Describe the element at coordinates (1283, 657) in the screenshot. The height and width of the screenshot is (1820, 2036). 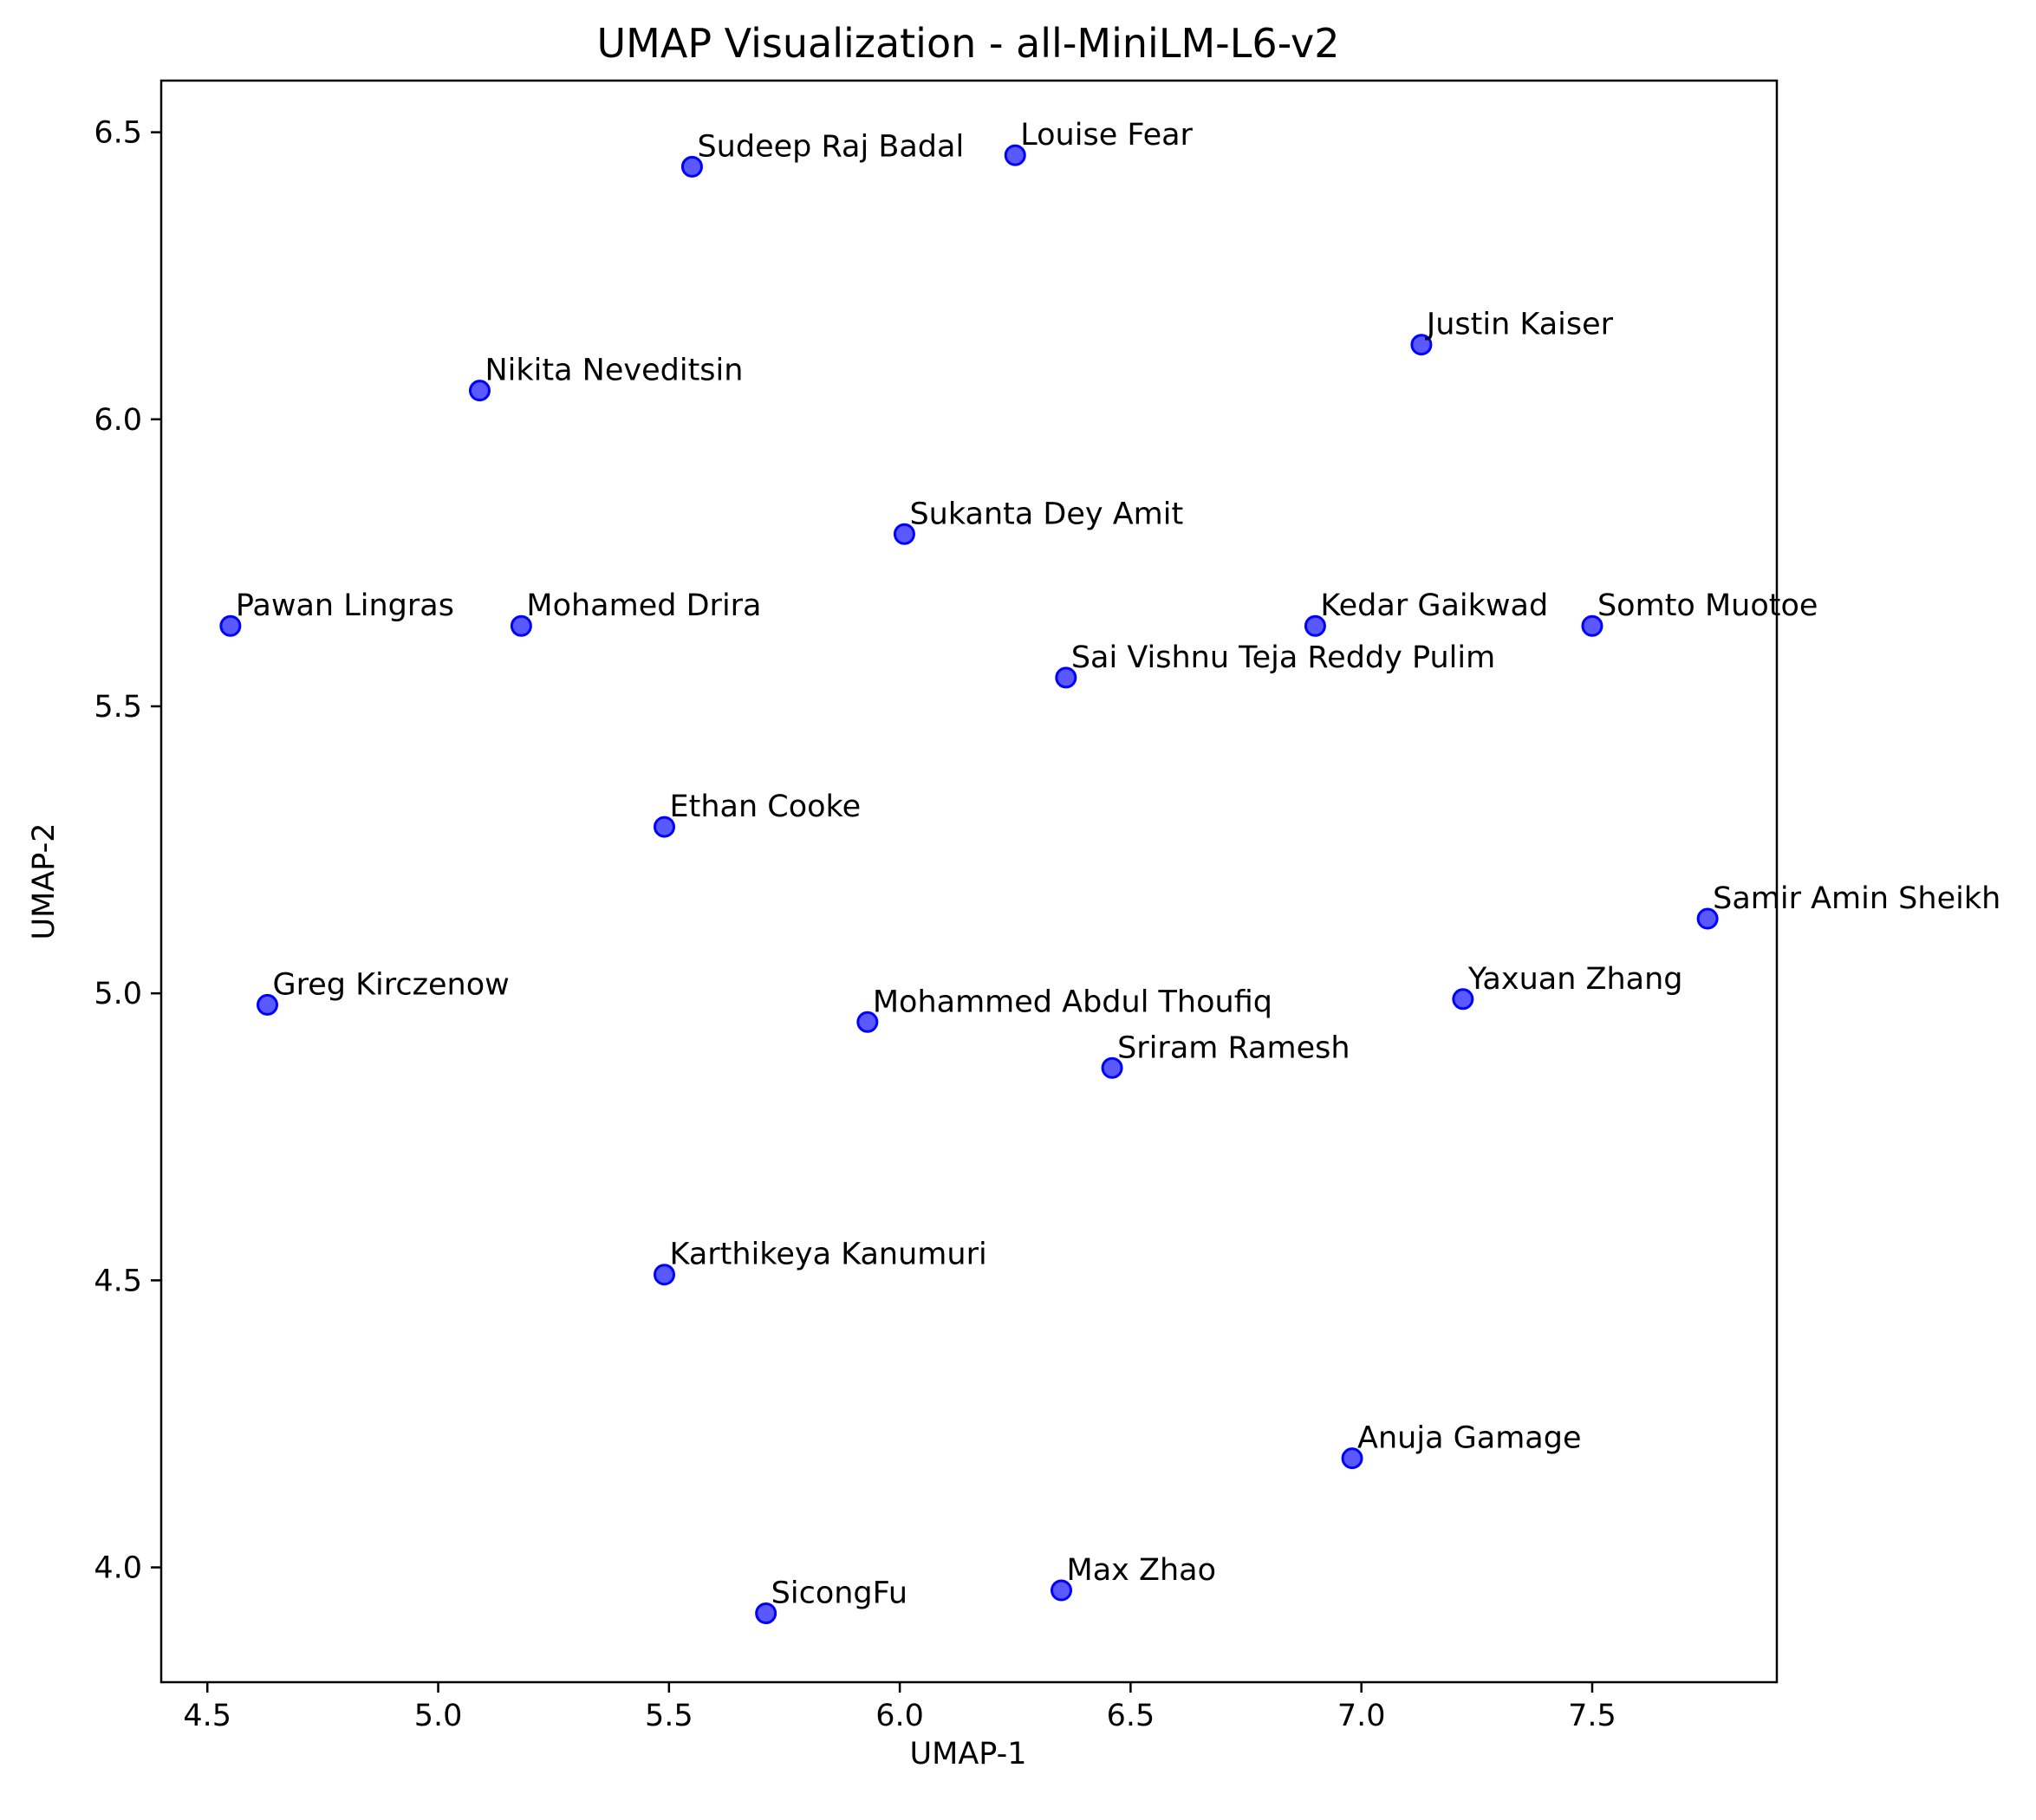
I see `data-point-label: Sai Vishnu Teja Reddy Pulim` at that location.